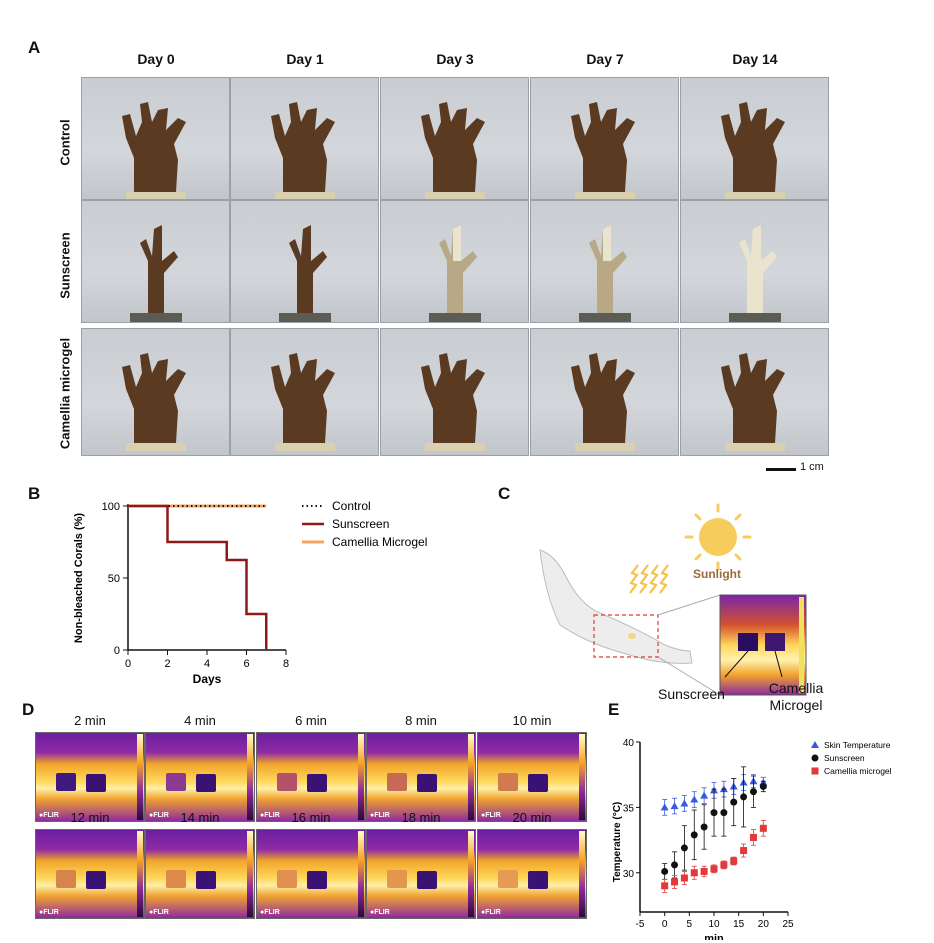  Describe the element at coordinates (167, 664) in the screenshot. I see `x-tick-label: 2` at that location.